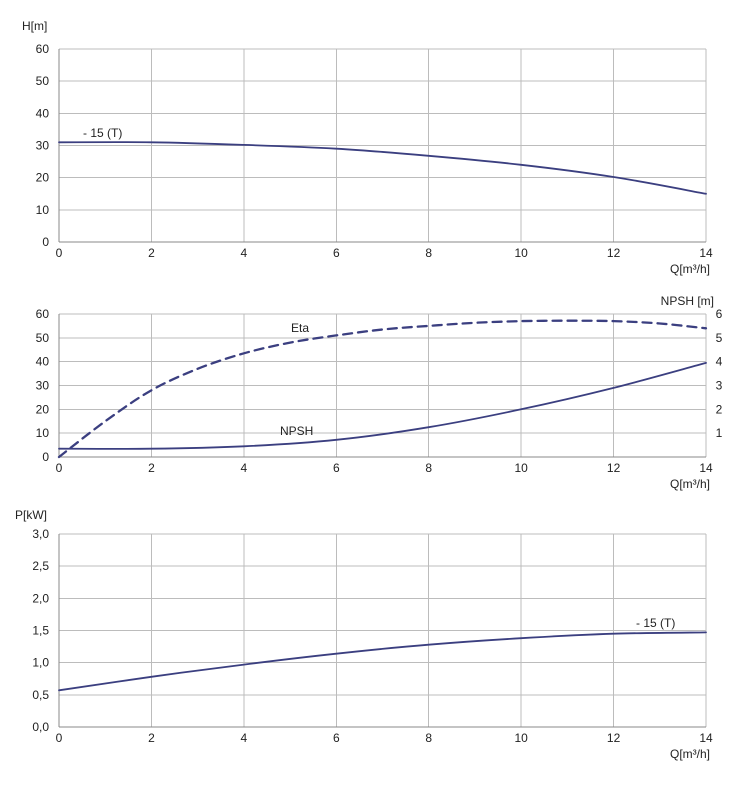 The height and width of the screenshot is (785, 734). What do you see at coordinates (382, 406) in the screenshot?
I see `series-line-npsh` at bounding box center [382, 406].